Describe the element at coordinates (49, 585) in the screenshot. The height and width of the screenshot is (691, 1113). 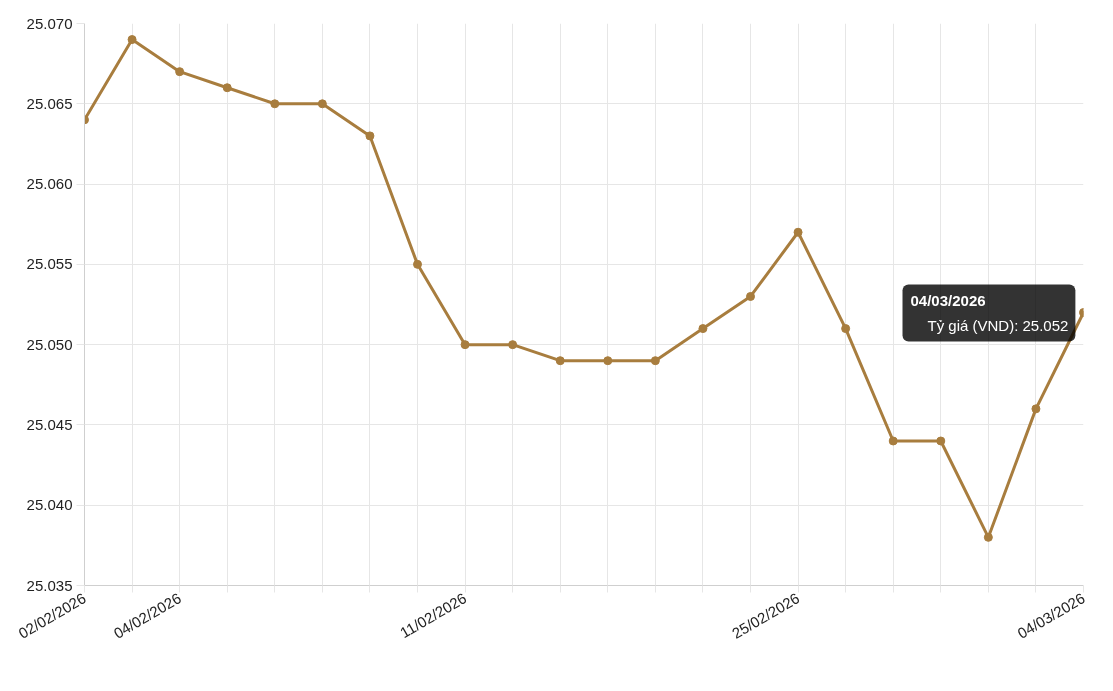
I see `y-tick-label: 25.035` at that location.